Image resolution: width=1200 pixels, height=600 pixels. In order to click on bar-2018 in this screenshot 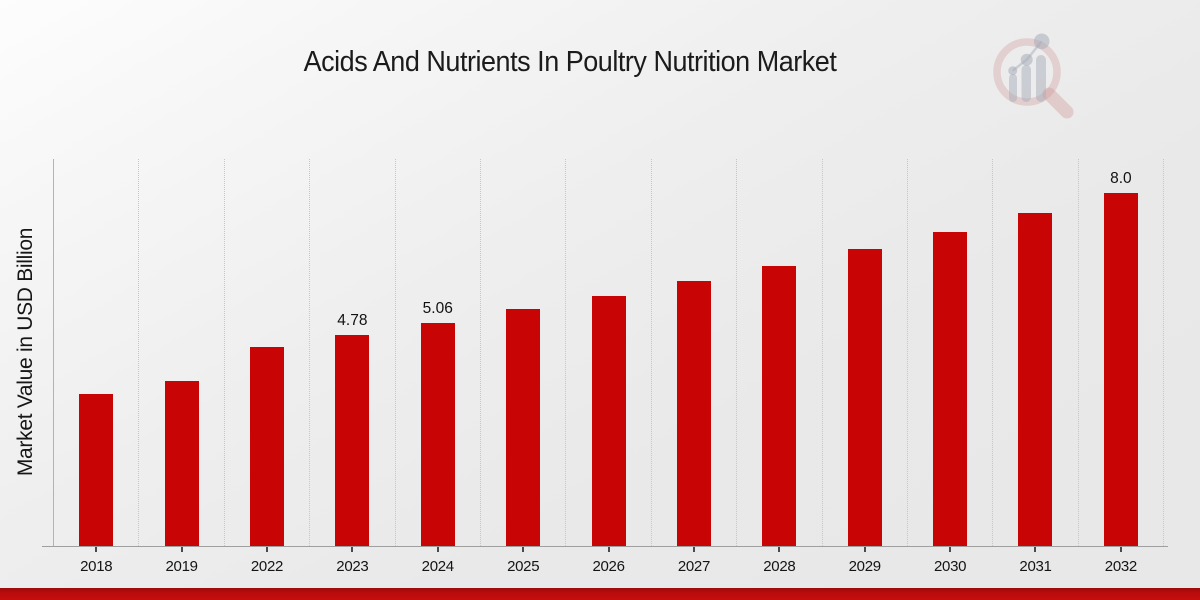, I will do `click(96, 470)`.